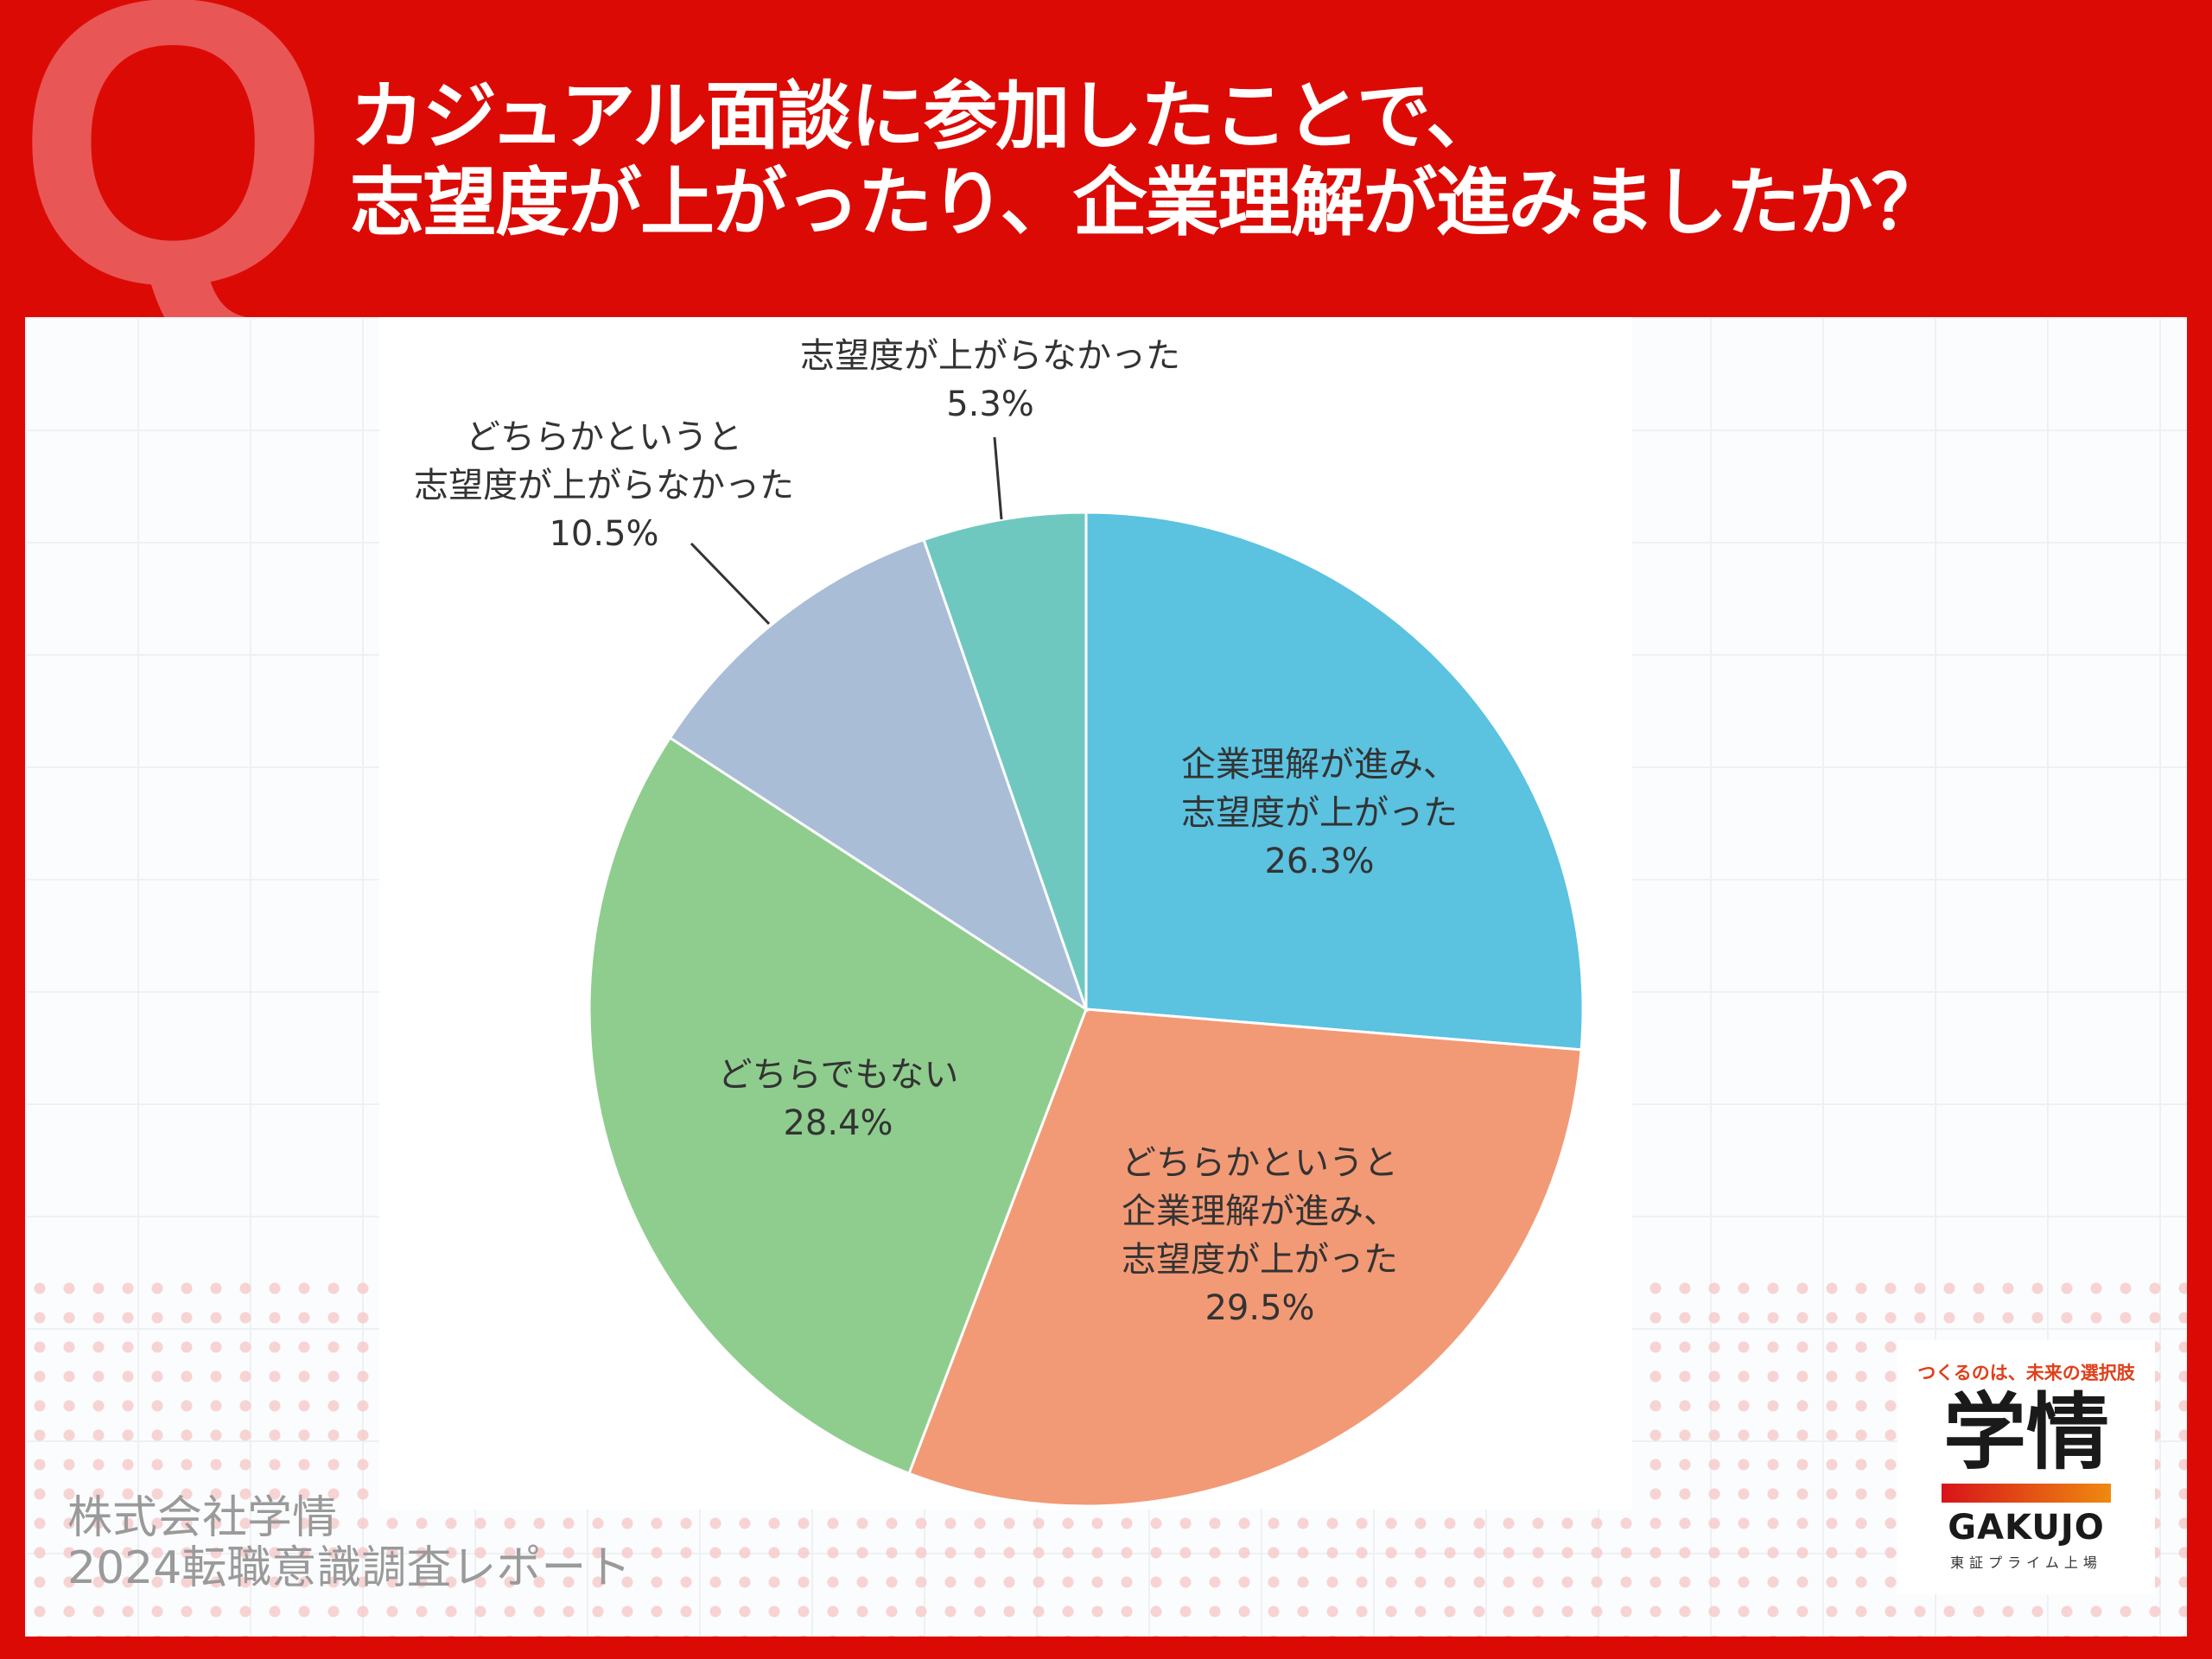 This screenshot has height=1659, width=2212. Describe the element at coordinates (603, 534) in the screenshot. I see `slice-value-label: 10.5%` at that location.